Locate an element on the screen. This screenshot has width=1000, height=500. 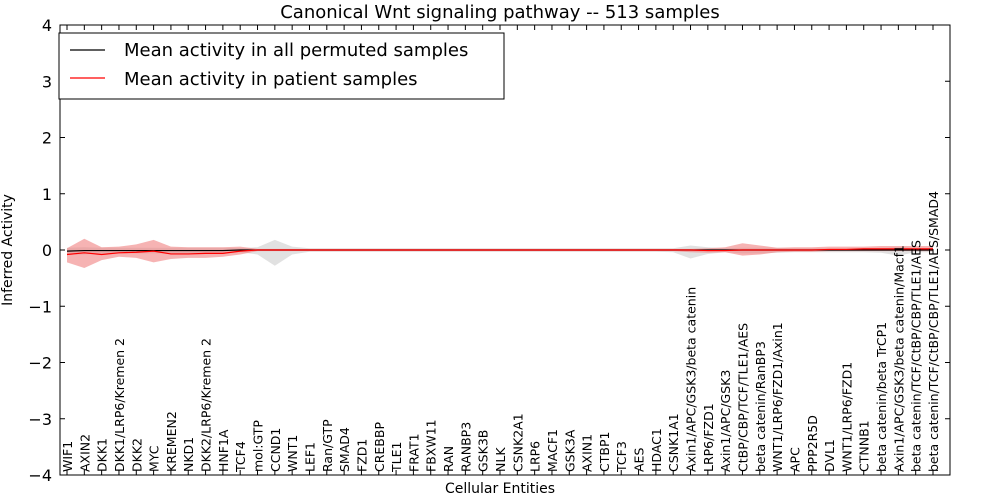
x-tick-label: CtBP/CBP/TCF/TLE1/AES is located at coordinates (742, 397).